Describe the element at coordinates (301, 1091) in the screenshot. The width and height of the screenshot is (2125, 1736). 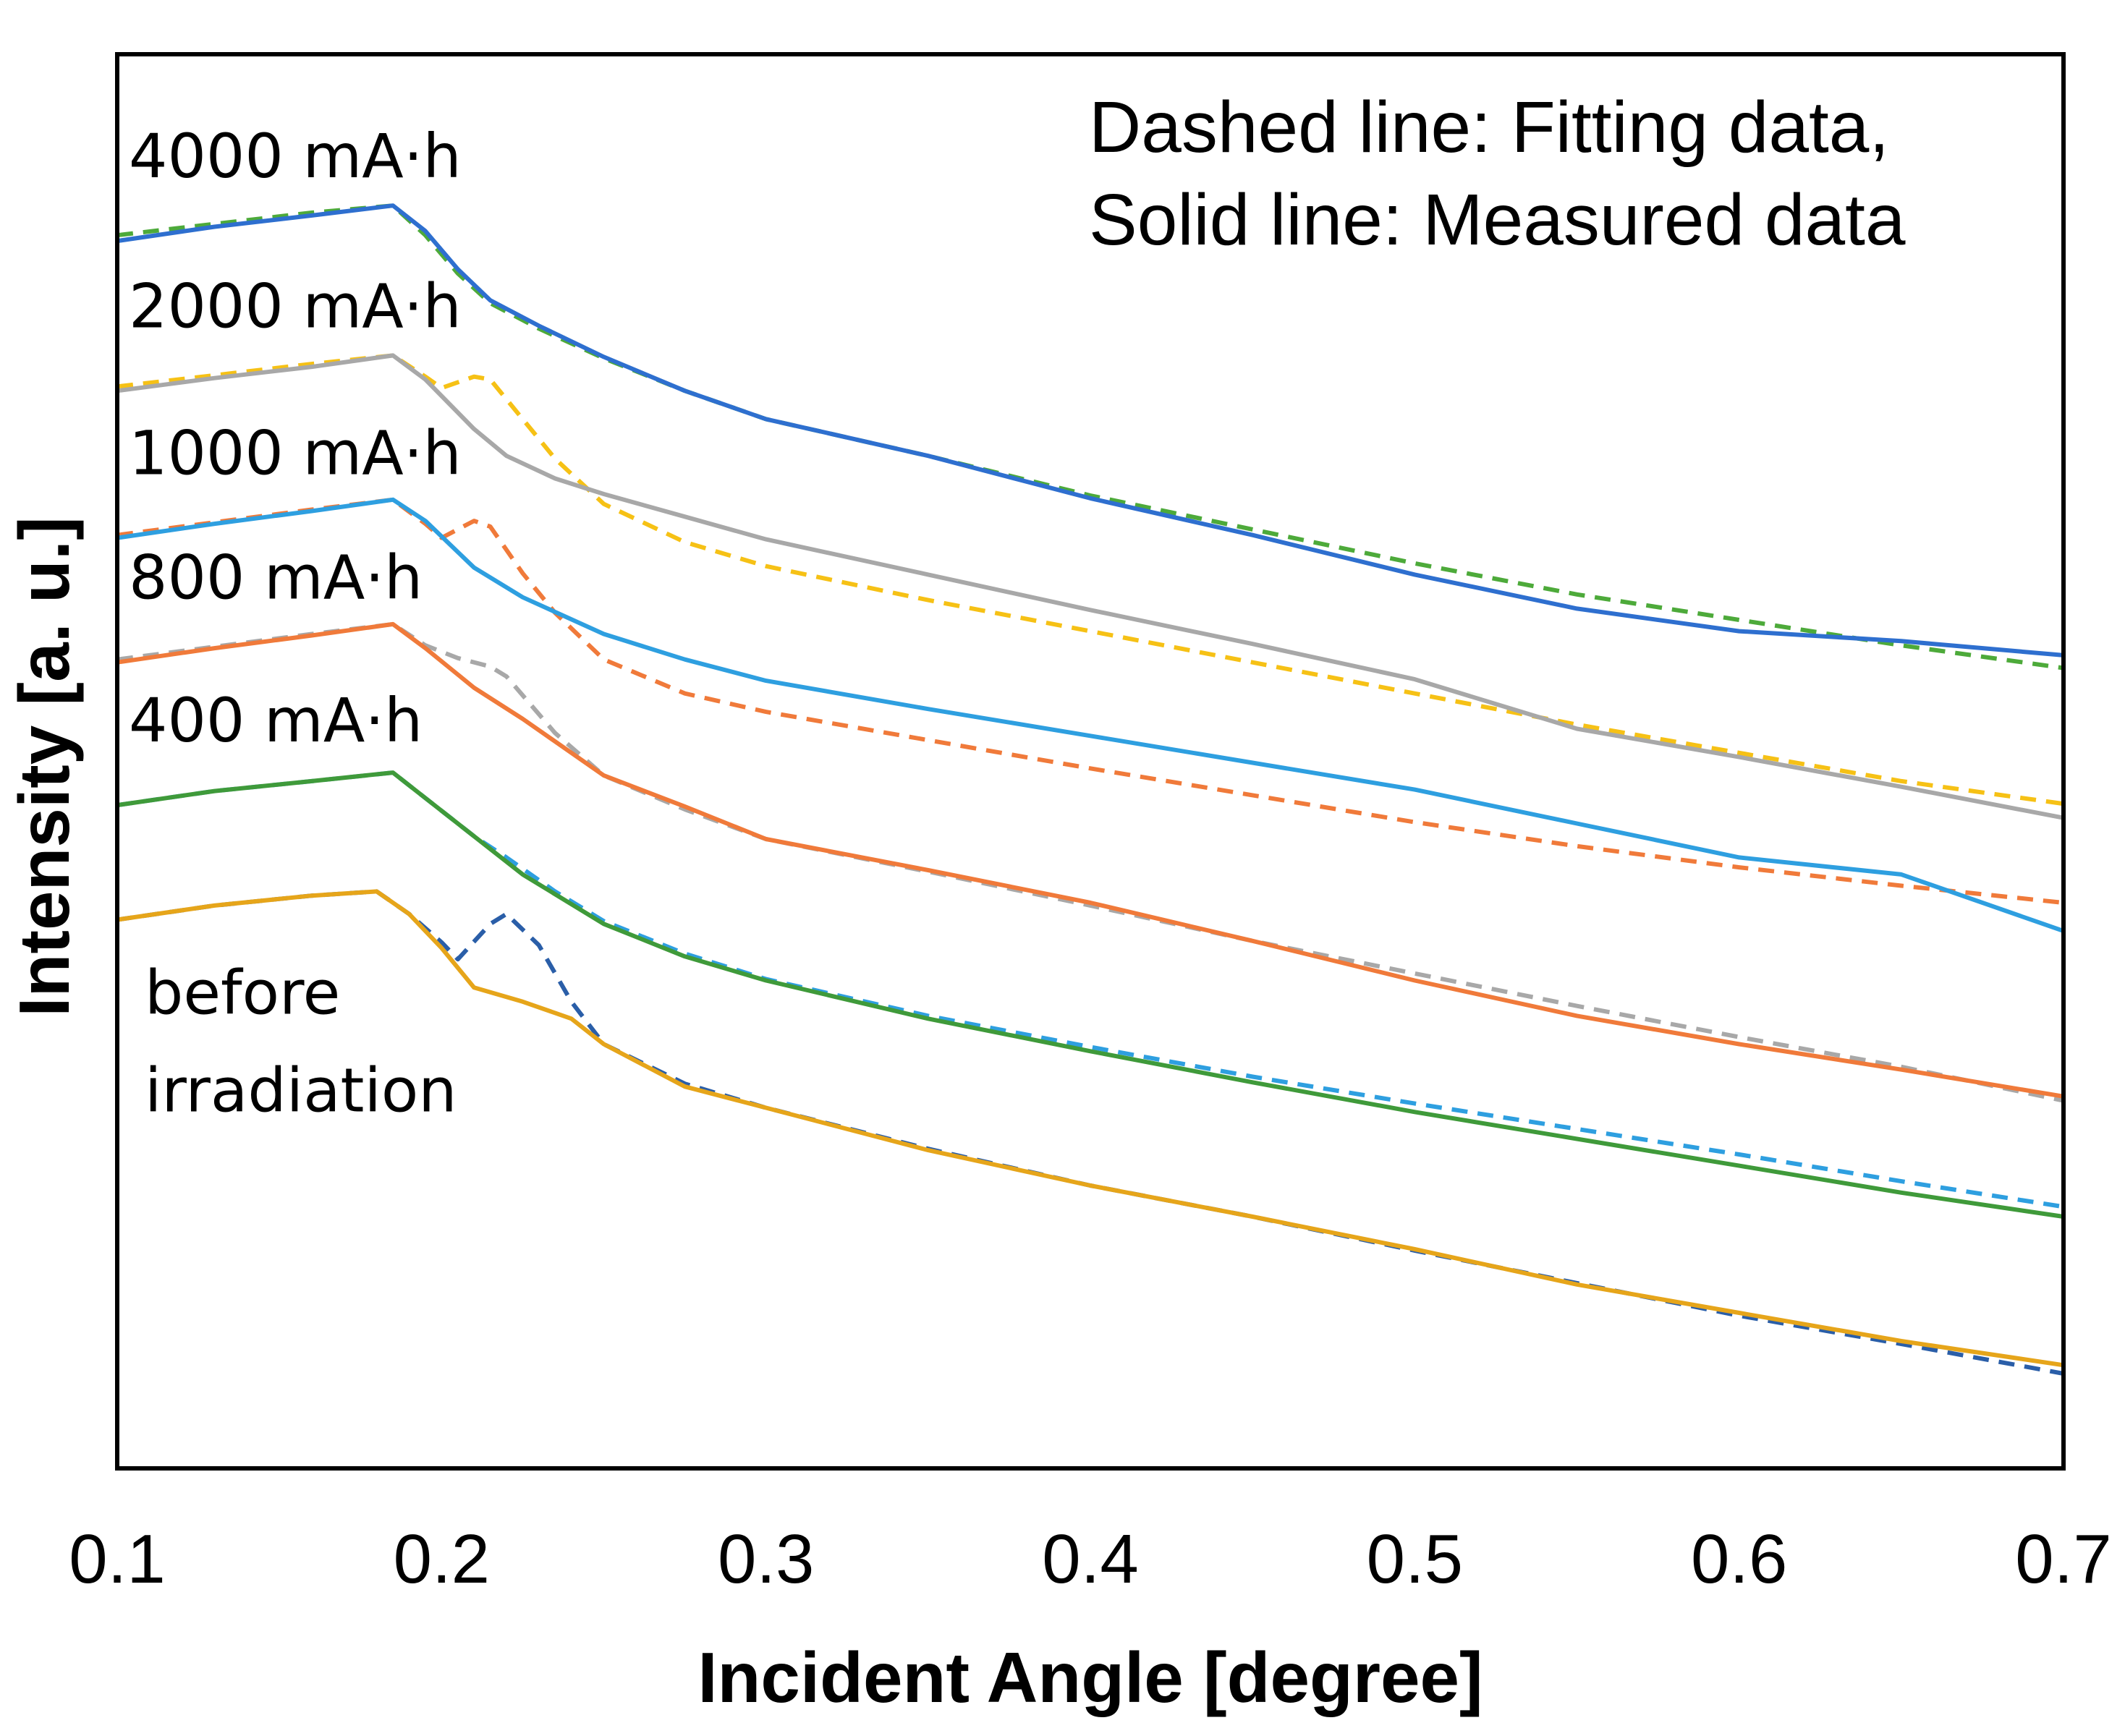
I see `series-label-5-line-1: irradiation` at that location.